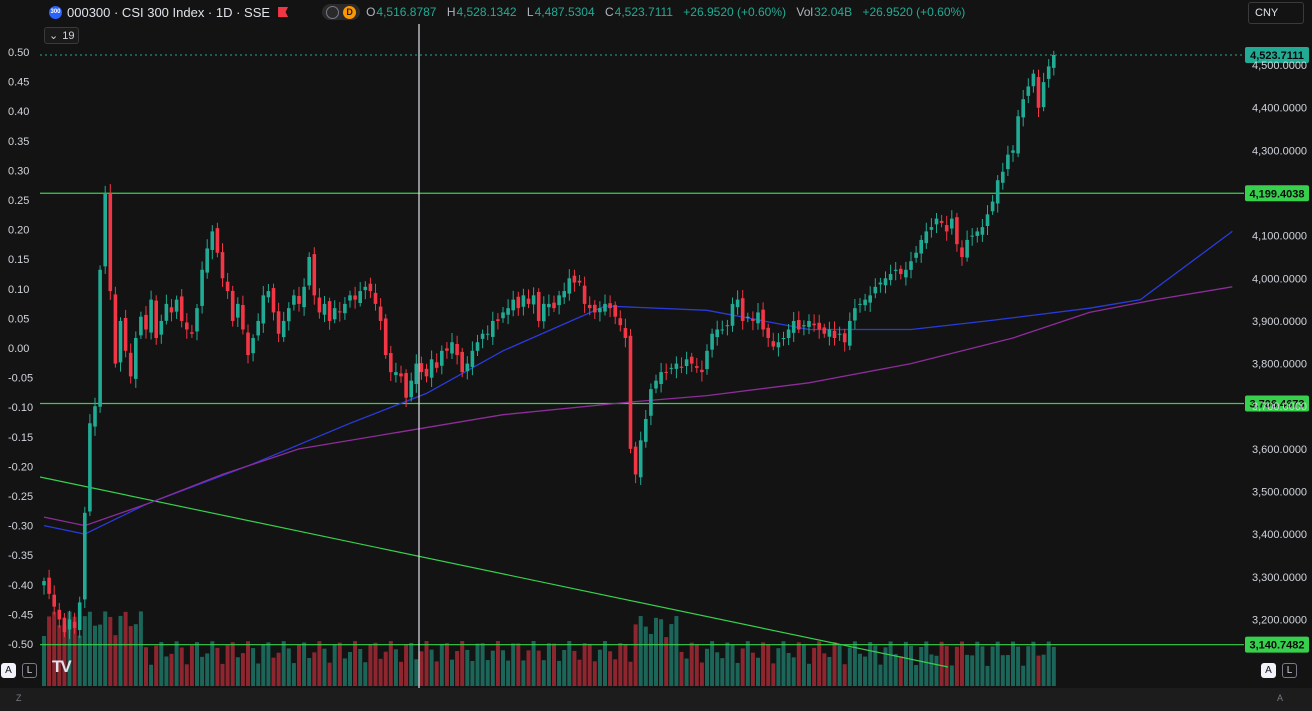 Image resolution: width=1312 pixels, height=711 pixels. I want to click on volume-change: +26.9520 (+0.60%), so click(914, 12).